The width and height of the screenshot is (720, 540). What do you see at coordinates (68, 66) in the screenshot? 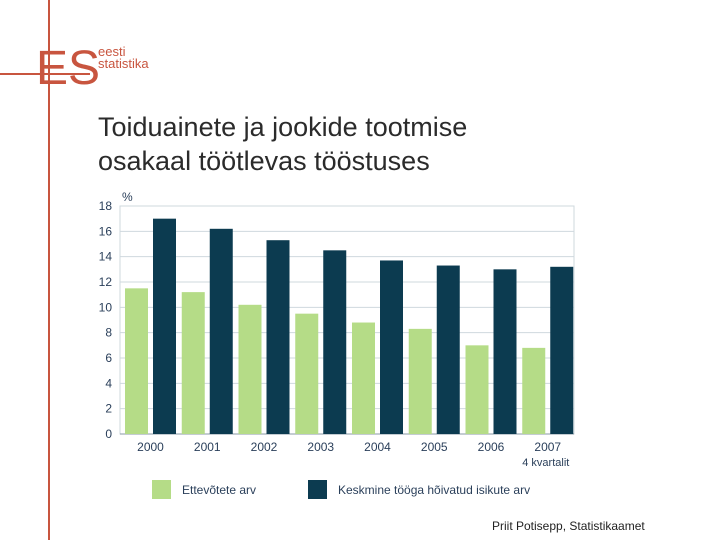
I see `logo-monogram: ES` at bounding box center [68, 66].